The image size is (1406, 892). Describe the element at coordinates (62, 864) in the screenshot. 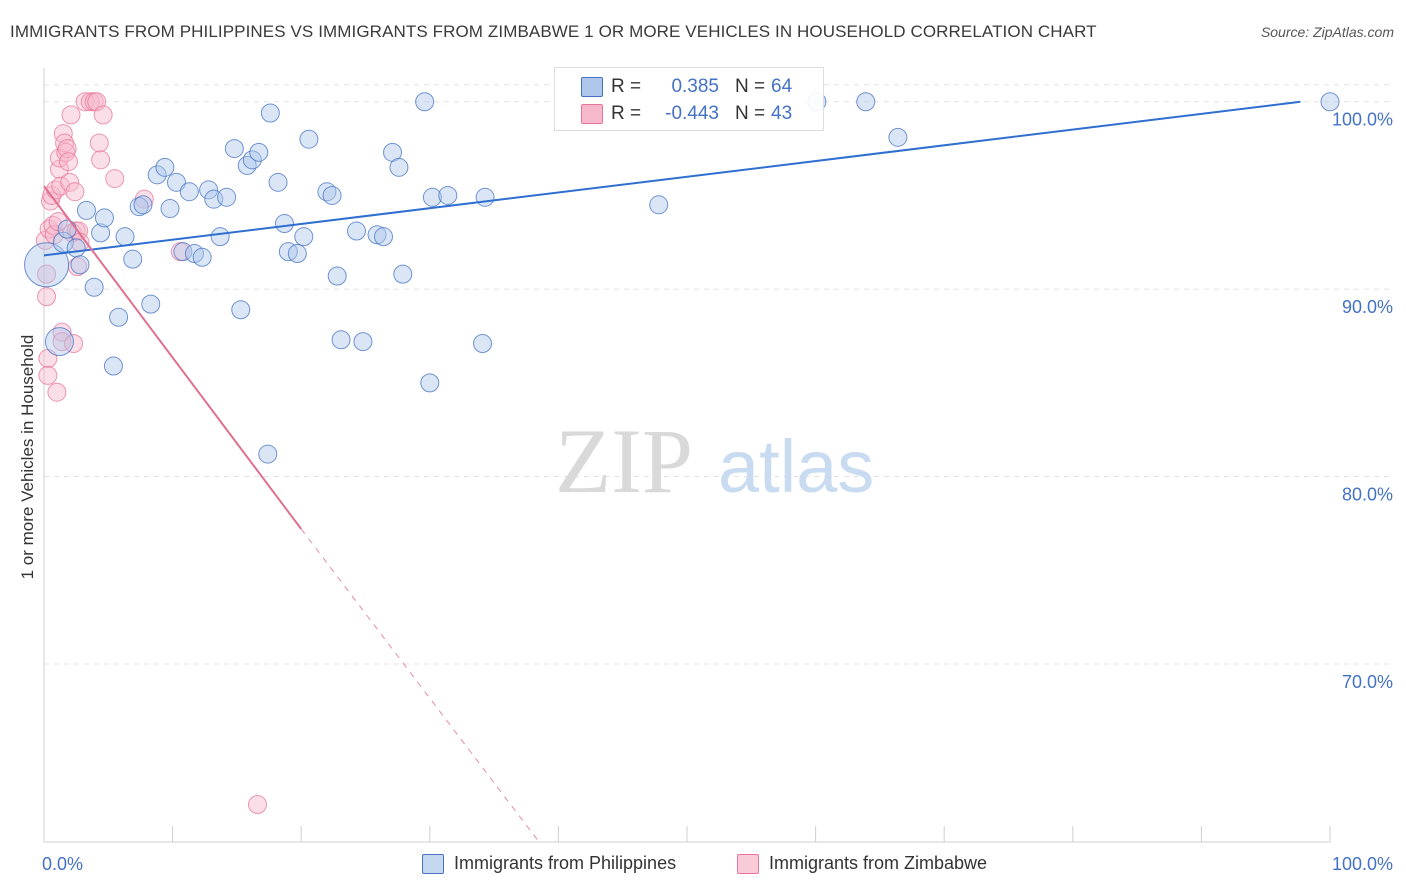

I see `x-tick-label: 0.0%` at that location.